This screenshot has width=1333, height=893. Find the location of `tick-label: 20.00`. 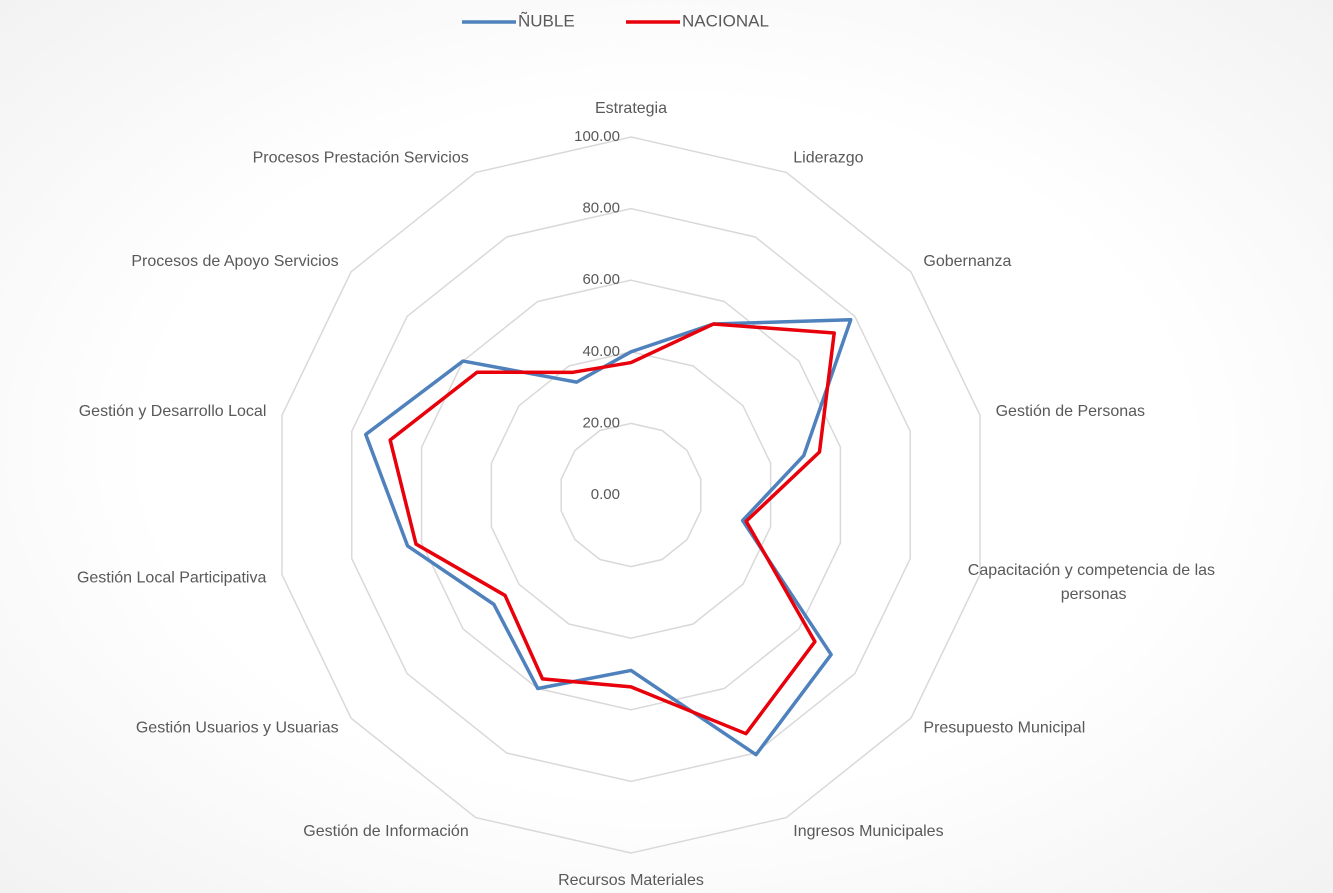

tick-label: 20.00 is located at coordinates (601, 422).